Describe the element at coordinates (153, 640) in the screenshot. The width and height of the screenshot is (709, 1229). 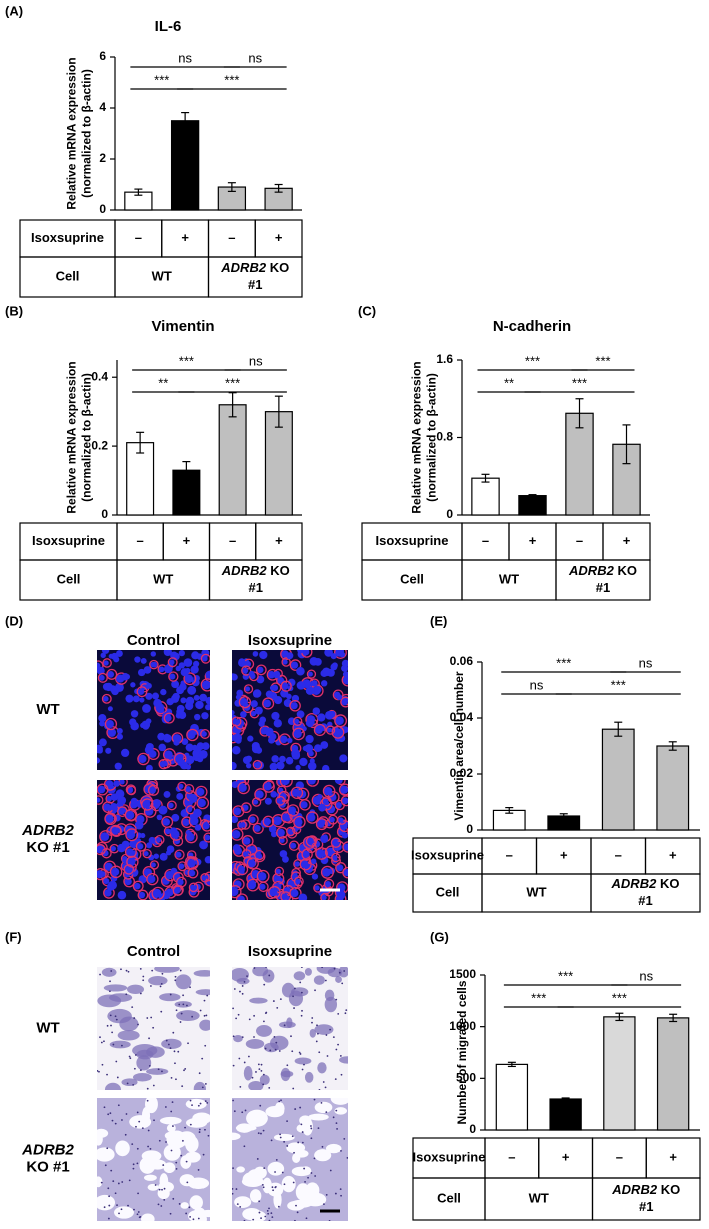
I see `column-label: Control` at that location.